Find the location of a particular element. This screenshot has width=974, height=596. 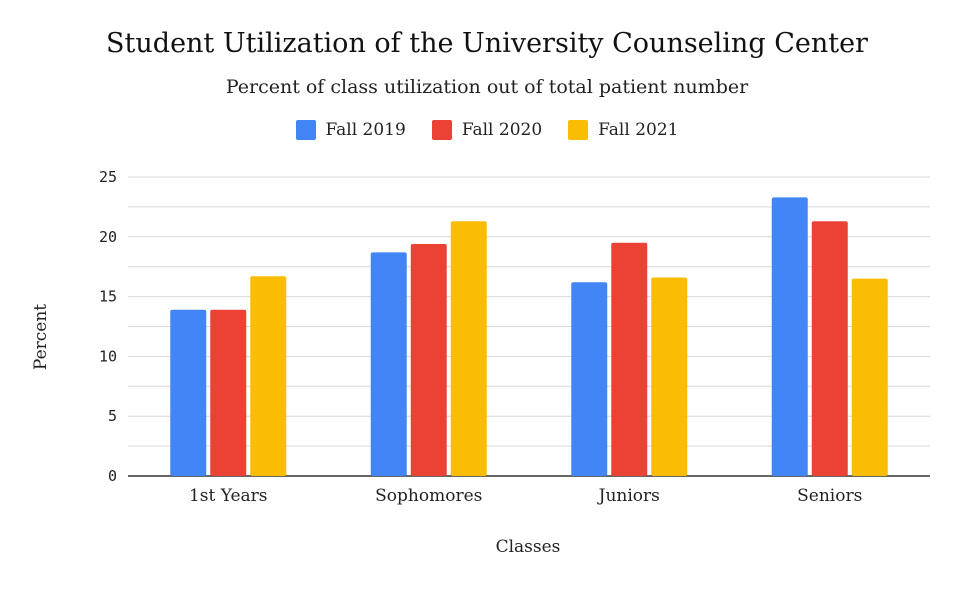

bar-fall-2021-seniors is located at coordinates (869, 377).